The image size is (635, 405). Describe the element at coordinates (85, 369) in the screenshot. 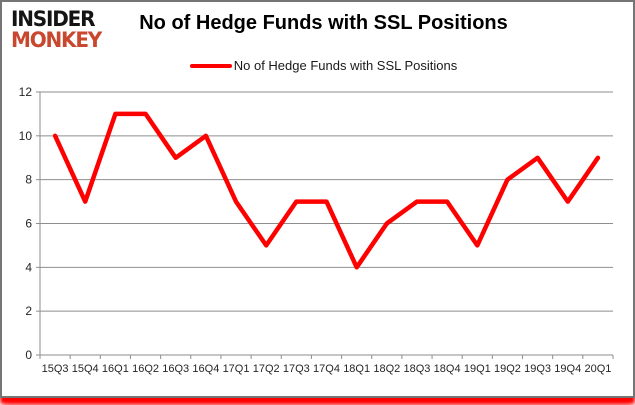

I see `x-tick-label: 15Q4` at that location.